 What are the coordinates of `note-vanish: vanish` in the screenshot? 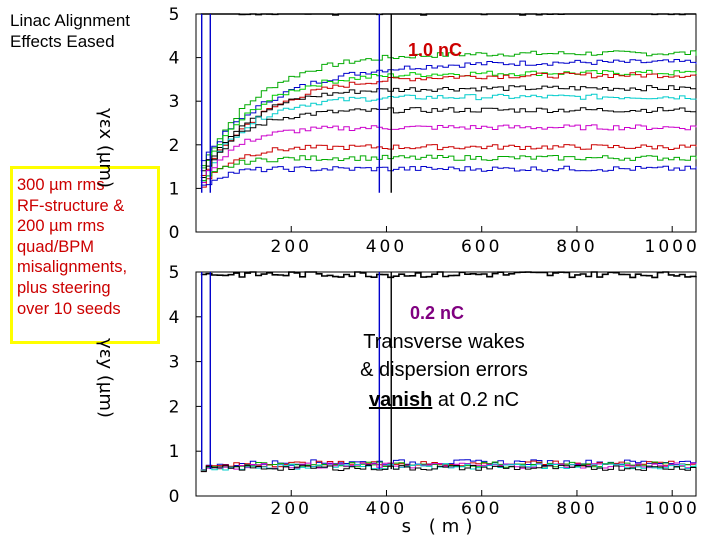 It's located at (400, 400).